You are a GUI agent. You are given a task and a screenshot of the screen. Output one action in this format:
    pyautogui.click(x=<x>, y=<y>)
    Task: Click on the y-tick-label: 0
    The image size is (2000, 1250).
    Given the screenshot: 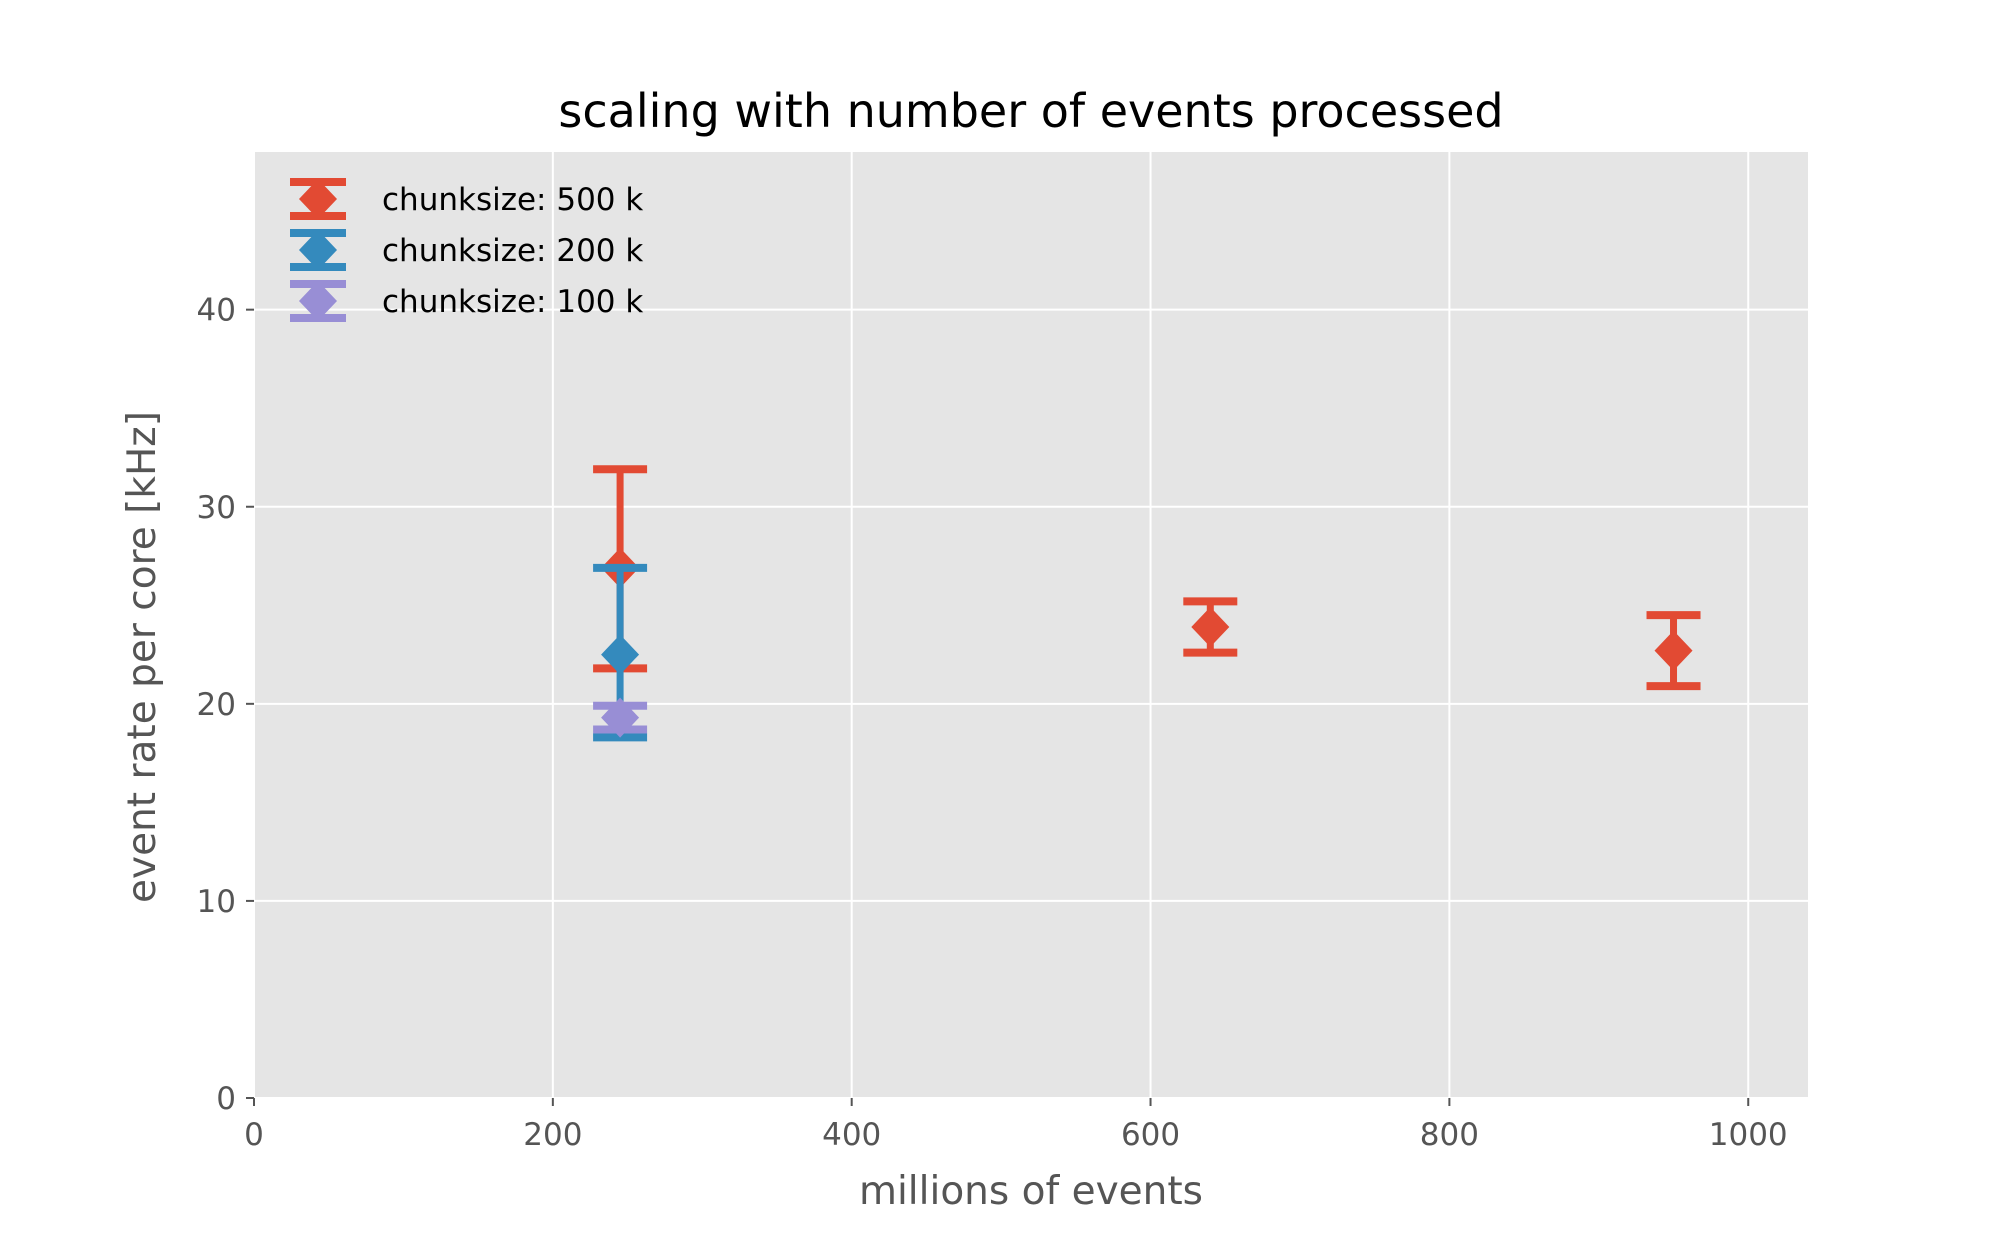 What is the action you would take?
    pyautogui.click(x=226, y=1099)
    